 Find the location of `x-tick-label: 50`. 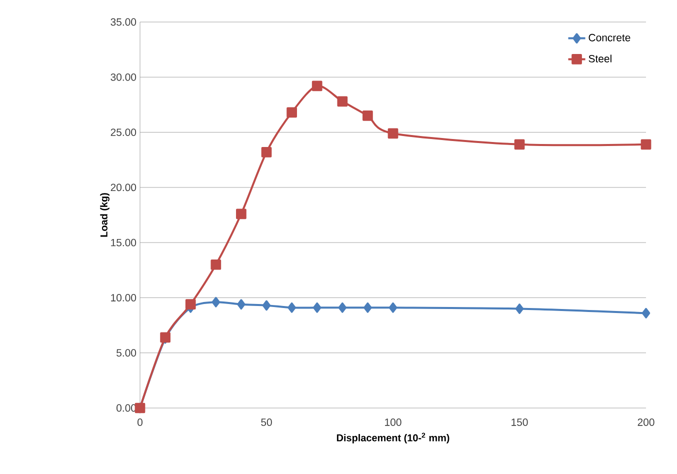

x-tick-label: 50 is located at coordinates (266, 422).